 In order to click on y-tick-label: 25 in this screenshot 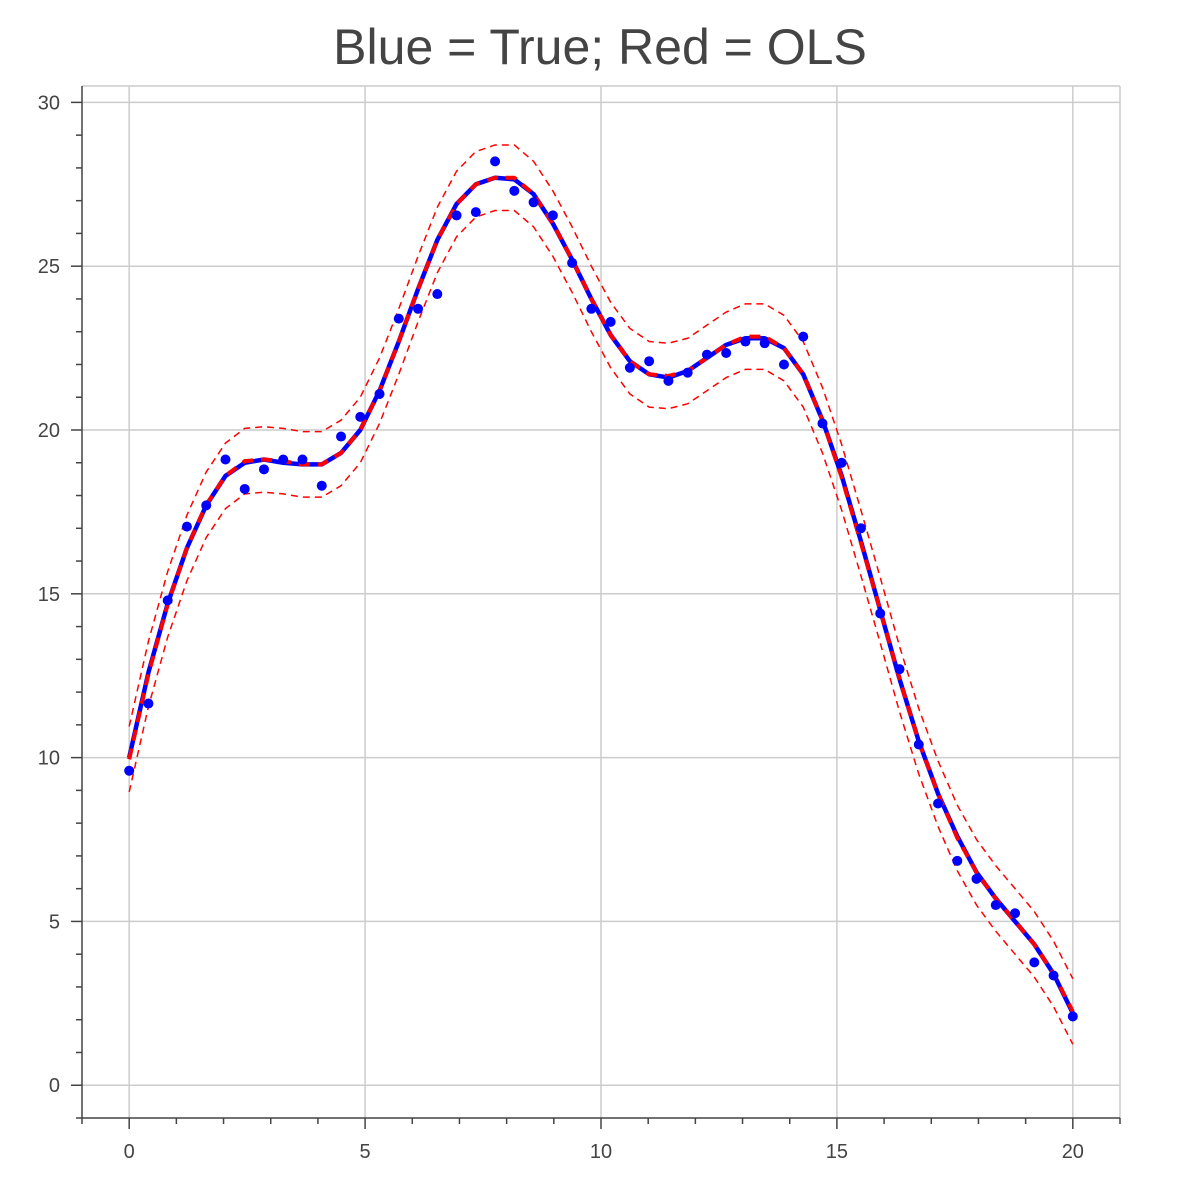, I will do `click(49, 267)`.